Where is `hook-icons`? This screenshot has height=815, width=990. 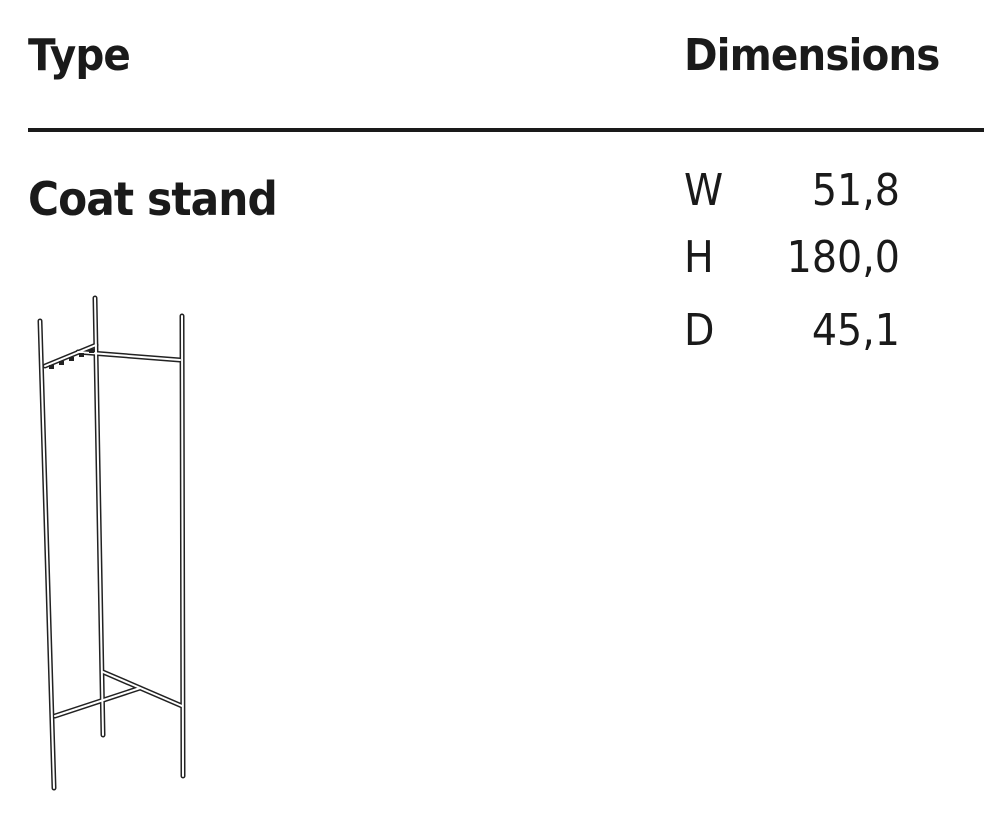 hook-icons is located at coordinates (71, 359).